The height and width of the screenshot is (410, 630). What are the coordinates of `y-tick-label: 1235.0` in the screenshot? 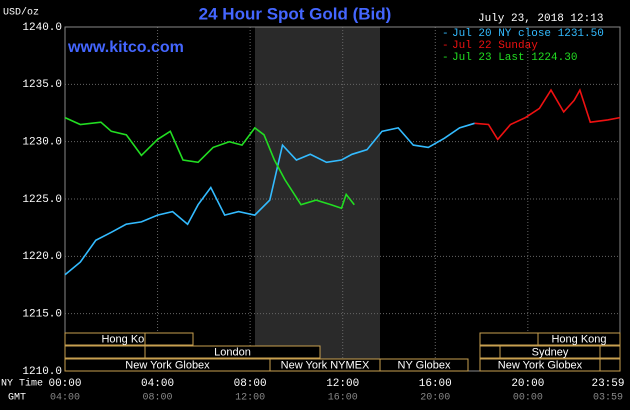 It's located at (42, 85).